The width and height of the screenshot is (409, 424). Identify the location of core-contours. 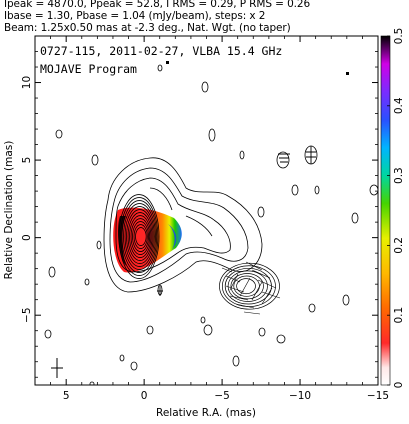
(139, 236).